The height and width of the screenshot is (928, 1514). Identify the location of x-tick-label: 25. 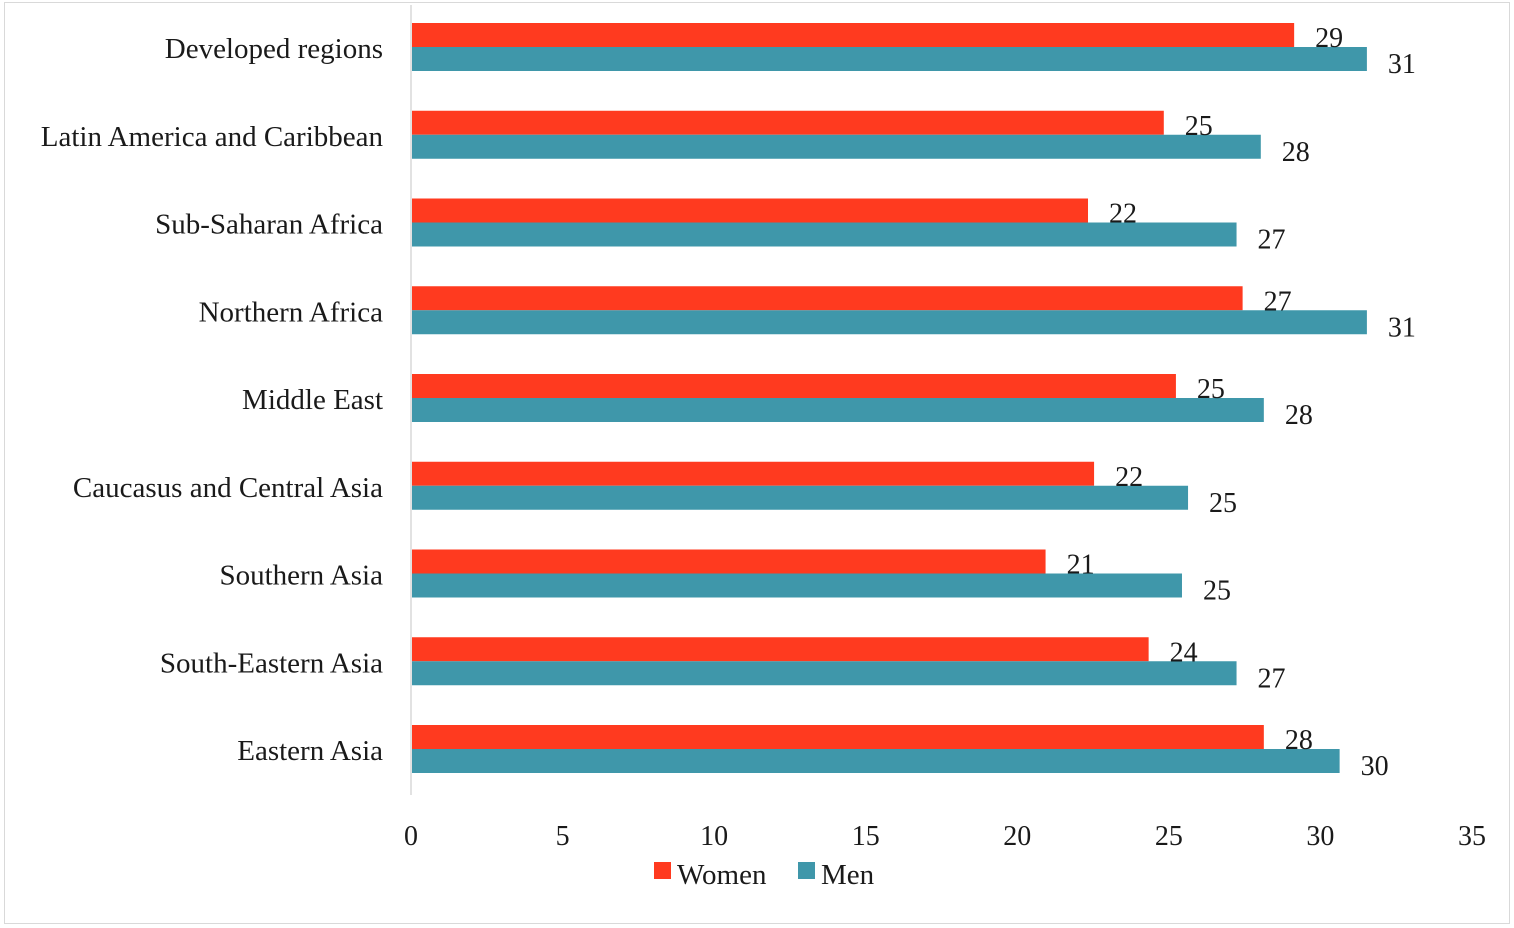
(1169, 836).